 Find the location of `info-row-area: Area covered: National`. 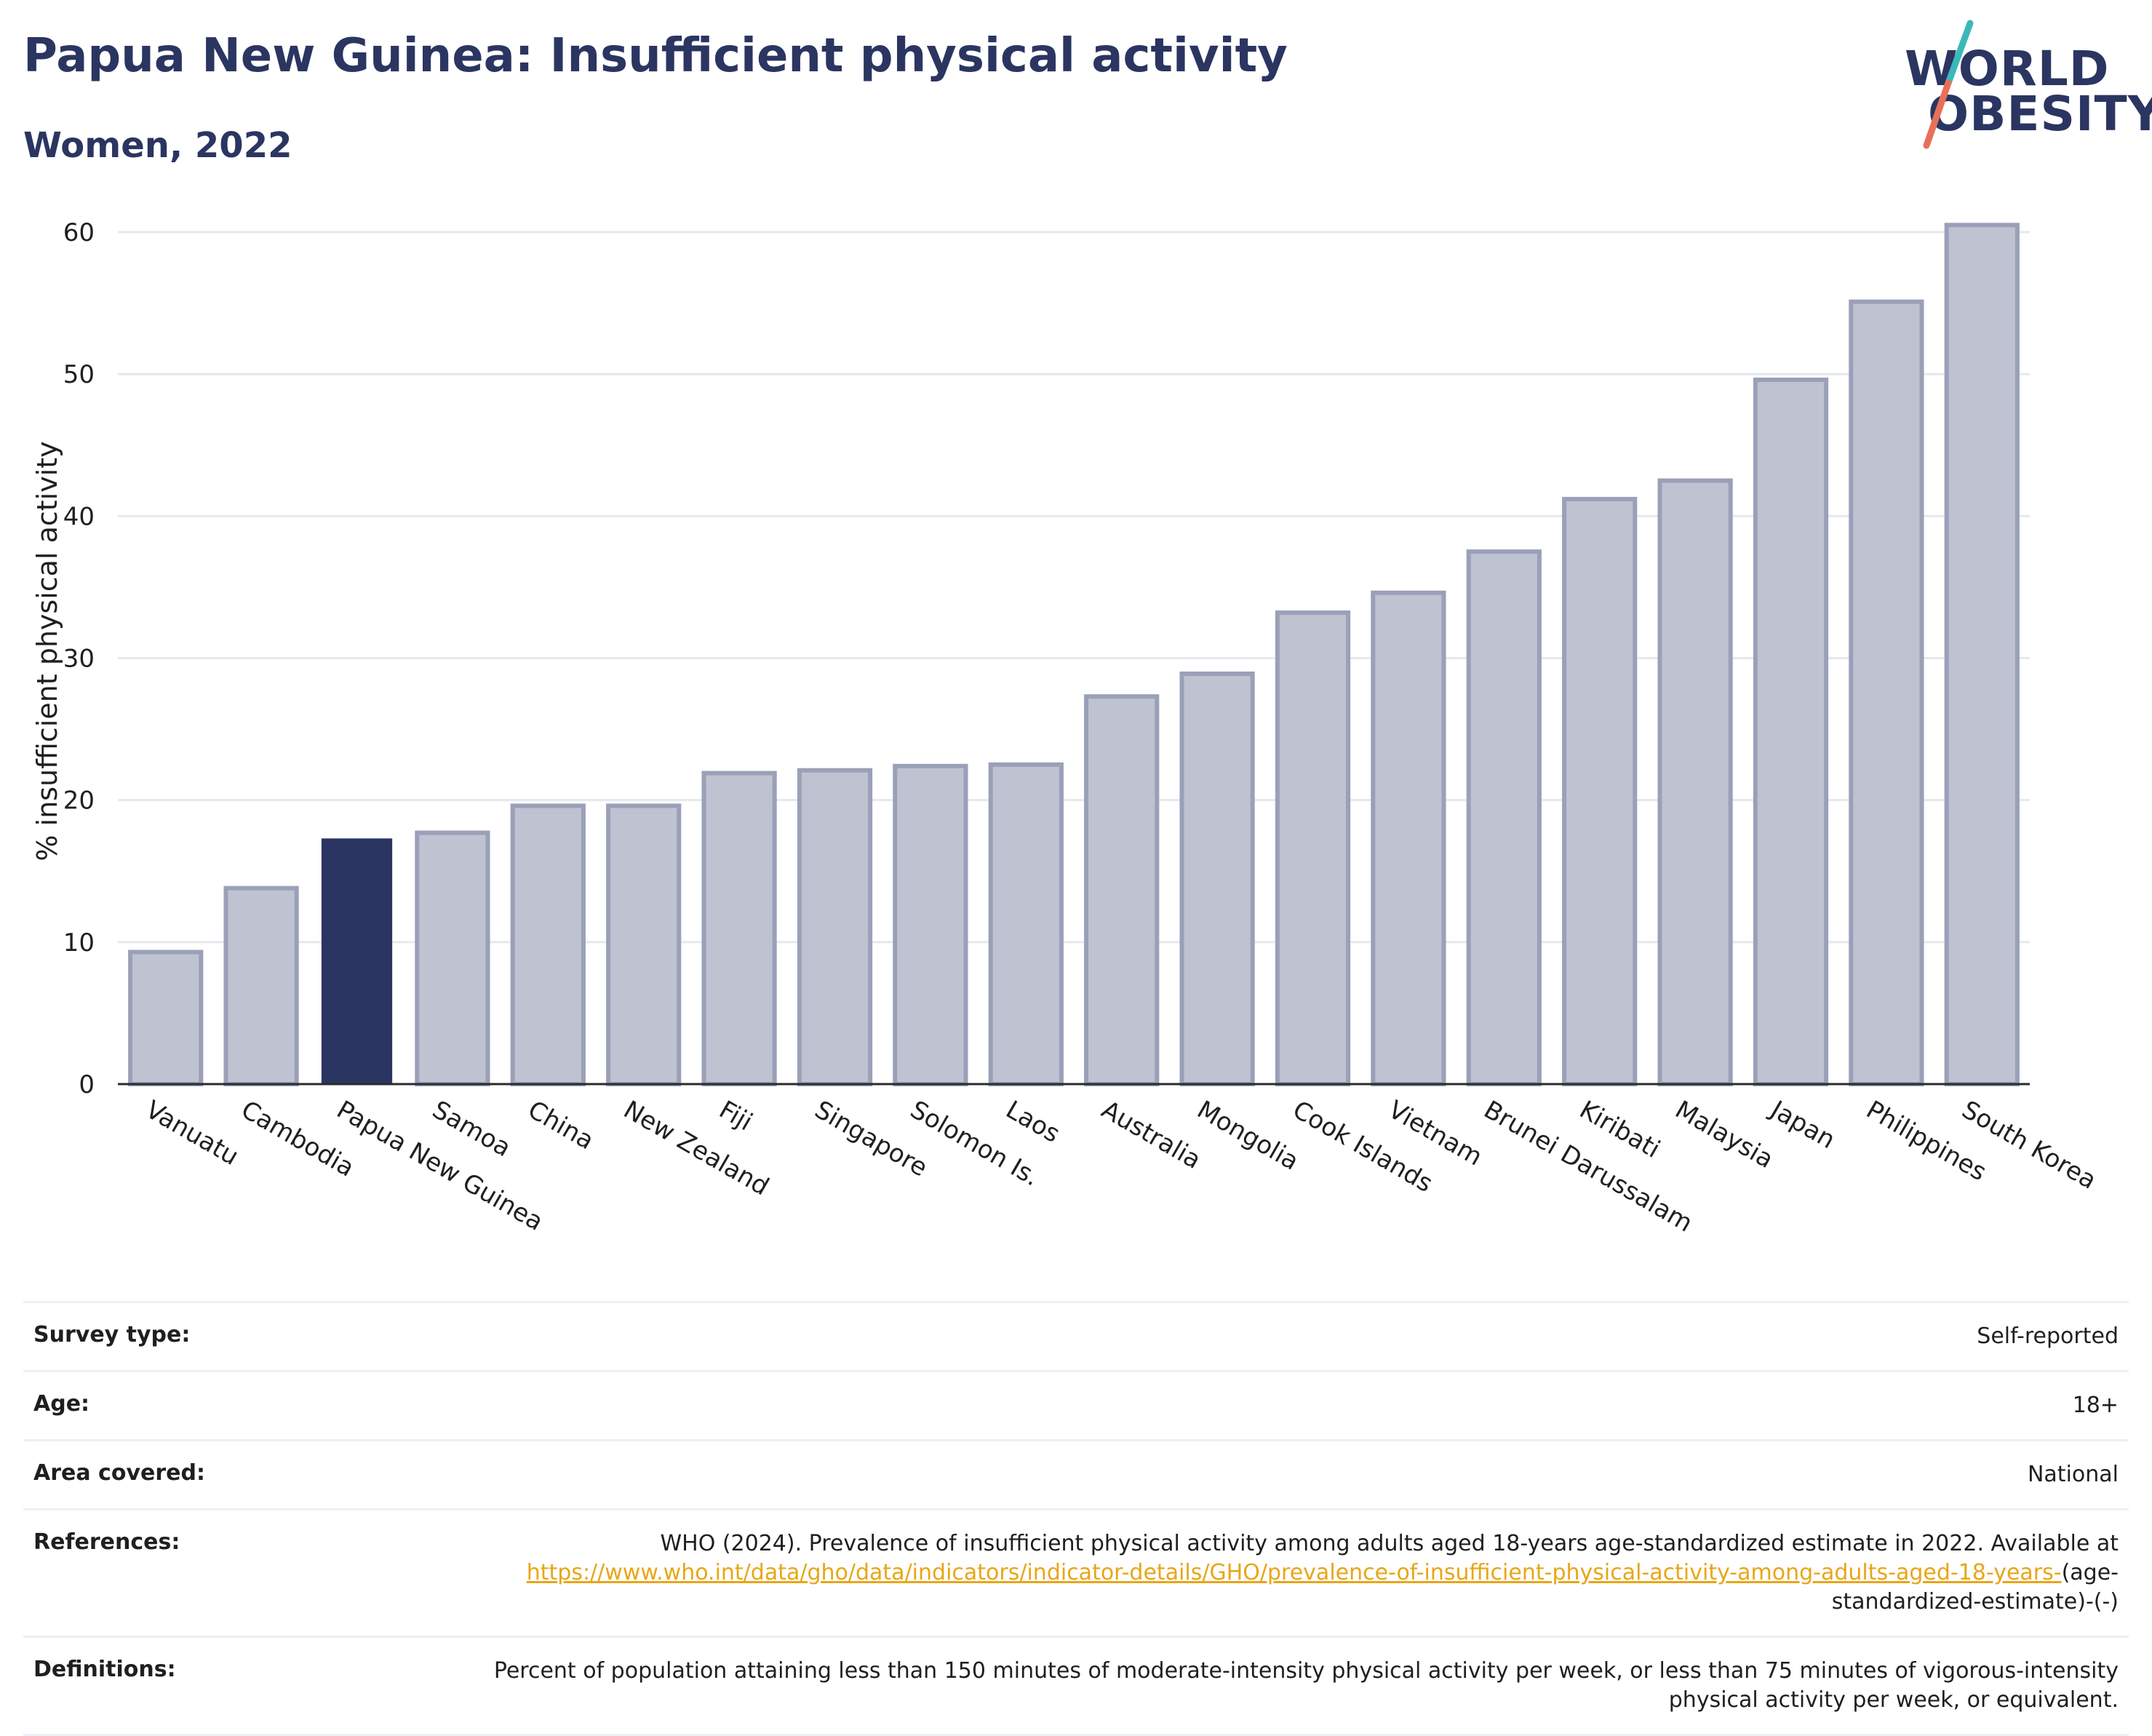

info-row-area: Area covered: National is located at coordinates (1076, 1475).